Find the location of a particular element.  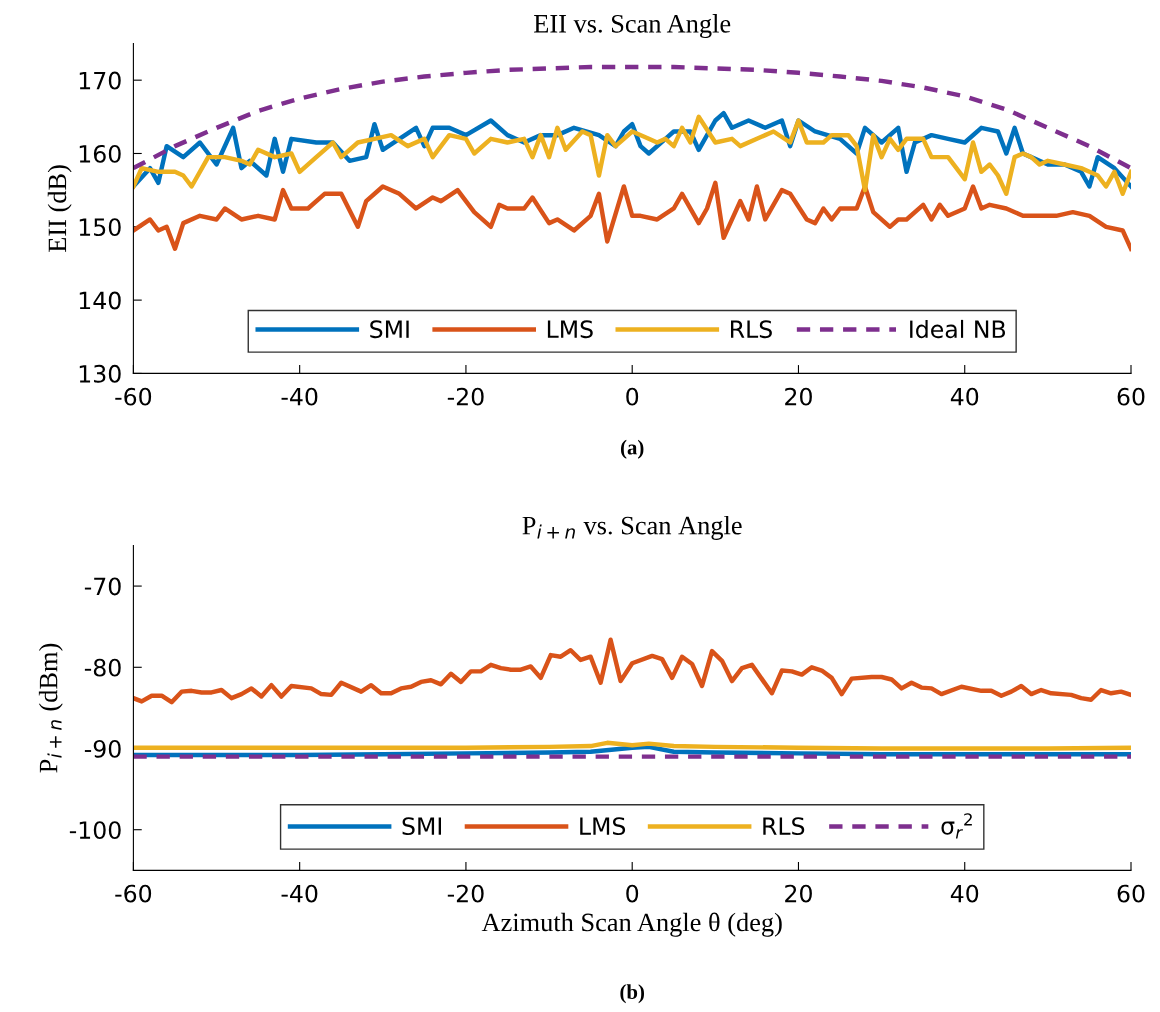

text: (b) is located at coordinates (632, 994).